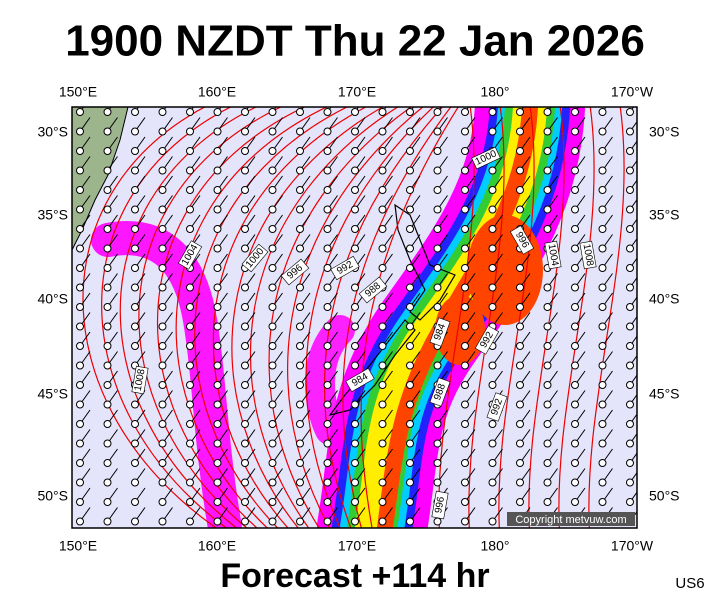  I want to click on copyright-box, so click(571, 519).